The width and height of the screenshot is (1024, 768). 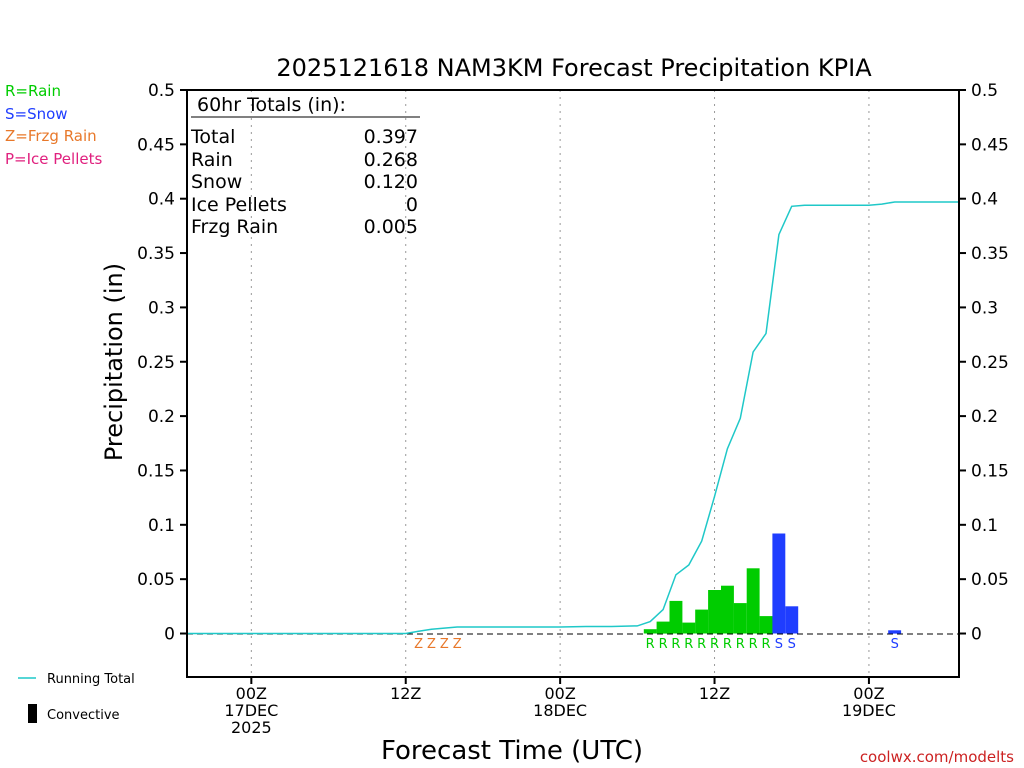 I want to click on y-tick-label-left: 0.05, so click(x=156, y=580).